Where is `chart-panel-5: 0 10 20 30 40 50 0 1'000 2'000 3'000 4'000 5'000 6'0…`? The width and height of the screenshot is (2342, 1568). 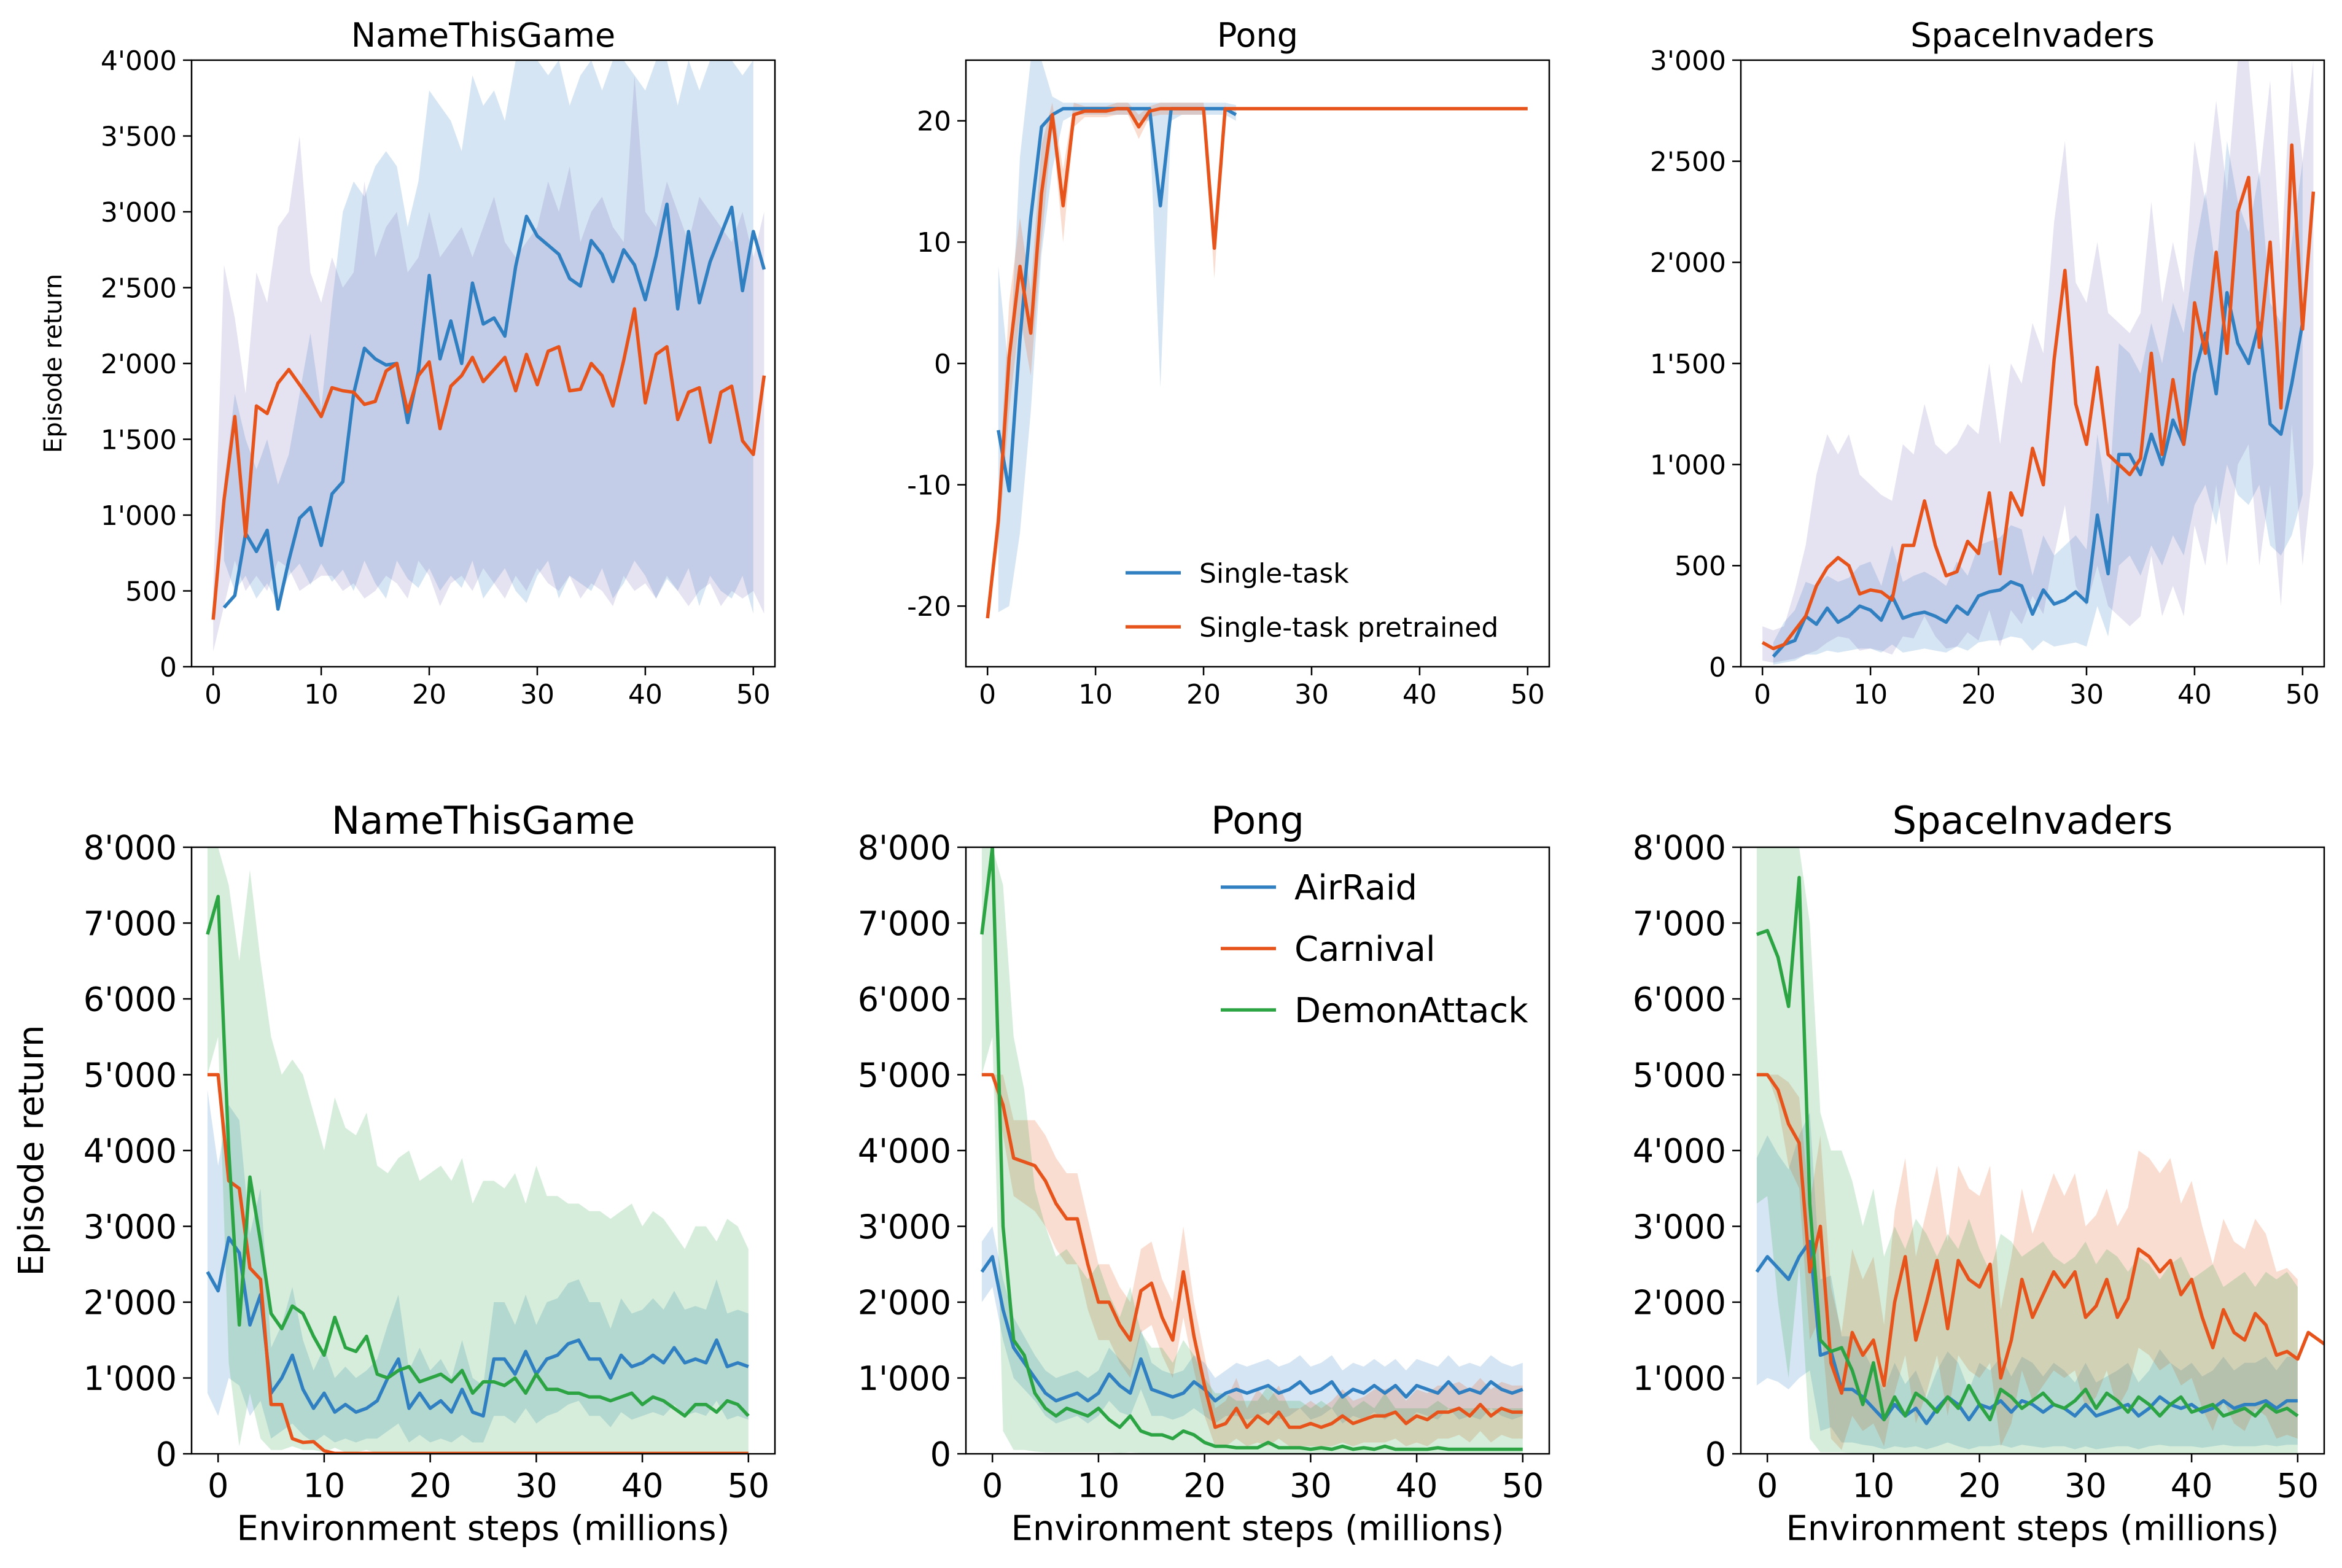 chart-panel-5: 0 10 20 30 40 50 0 1'000 2'000 3'000 4'000 5'000 6'0… is located at coordinates (1204, 1173).